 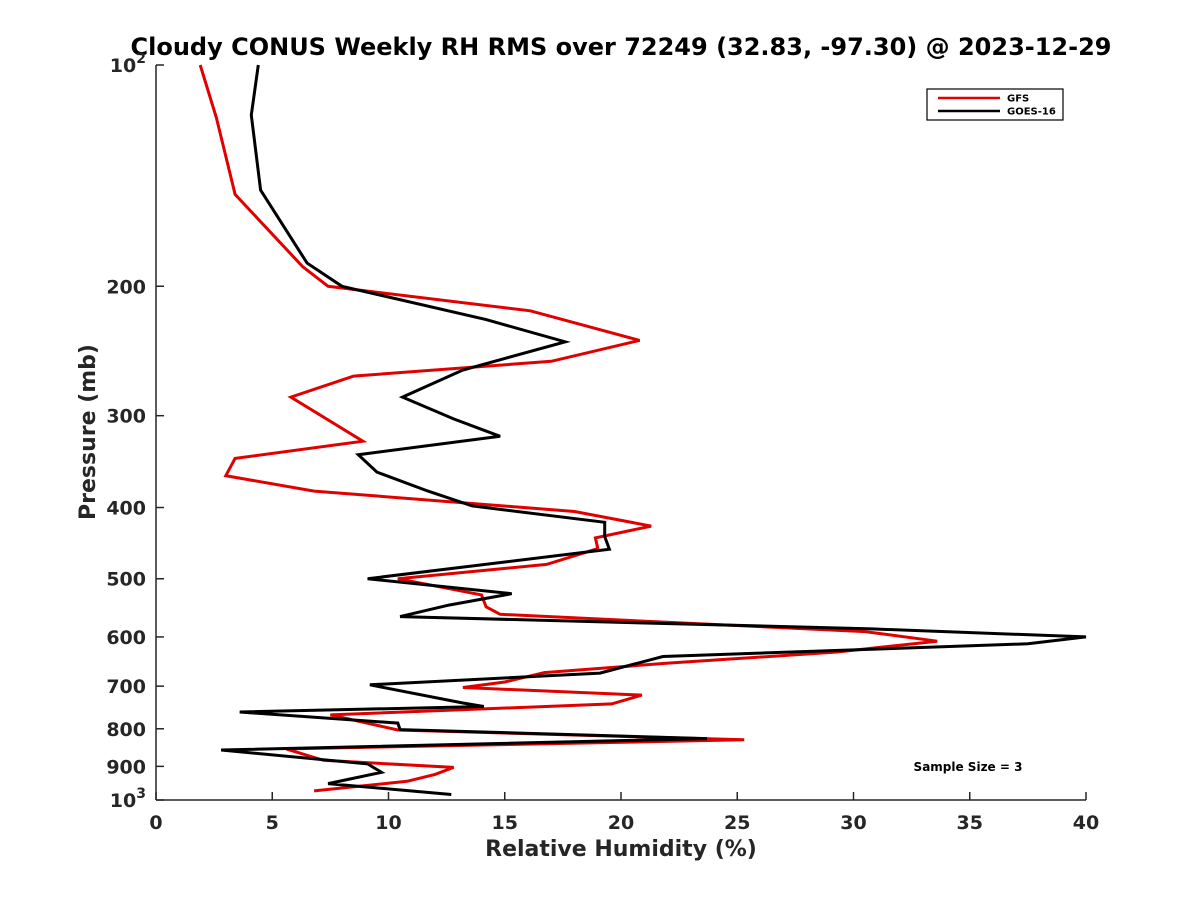 I want to click on y-axis-ticks: 10² 200 300 400 500 600 700 800 900 10³, so click(x=135, y=431).